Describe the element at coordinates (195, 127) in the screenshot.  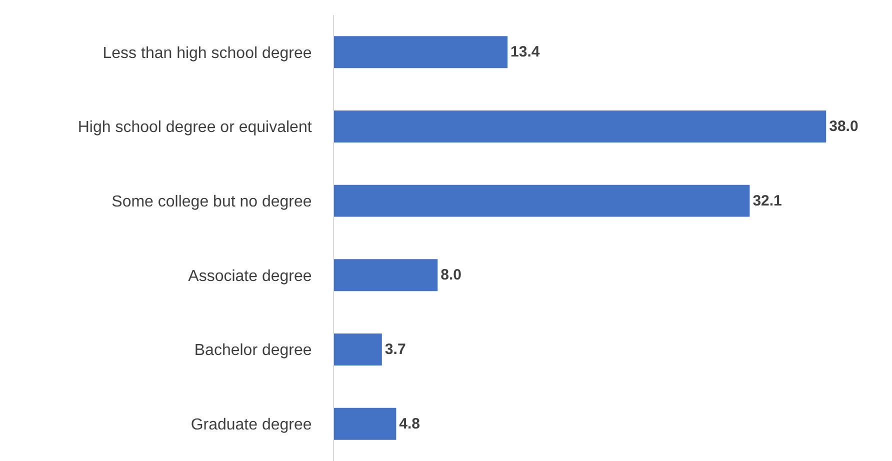
I see `y-tick-label: High school degree or equivalent` at that location.